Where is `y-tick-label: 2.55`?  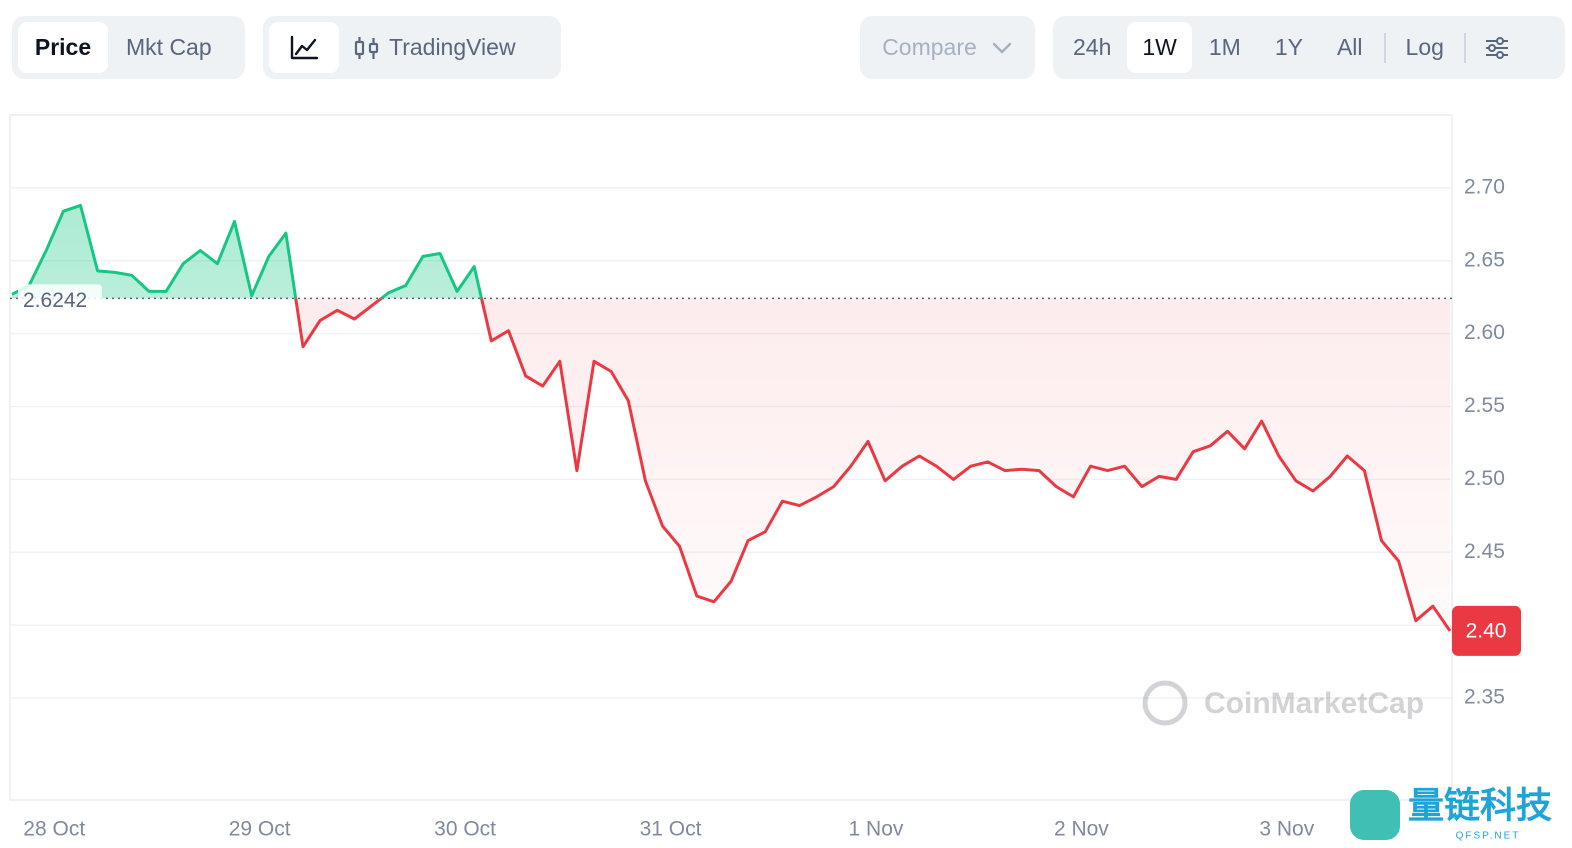
y-tick-label: 2.55 is located at coordinates (1484, 405).